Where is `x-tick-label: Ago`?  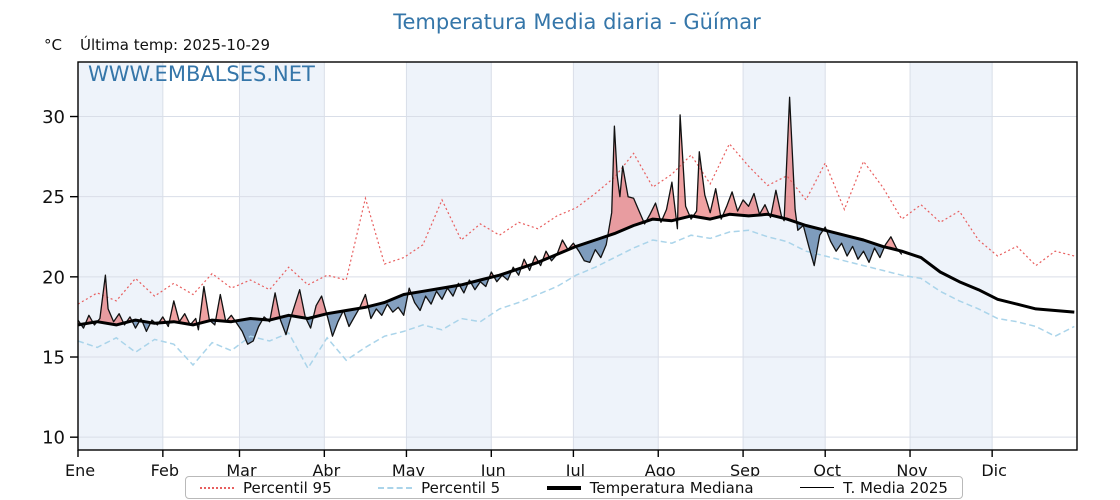
x-tick-label: Ago is located at coordinates (660, 470).